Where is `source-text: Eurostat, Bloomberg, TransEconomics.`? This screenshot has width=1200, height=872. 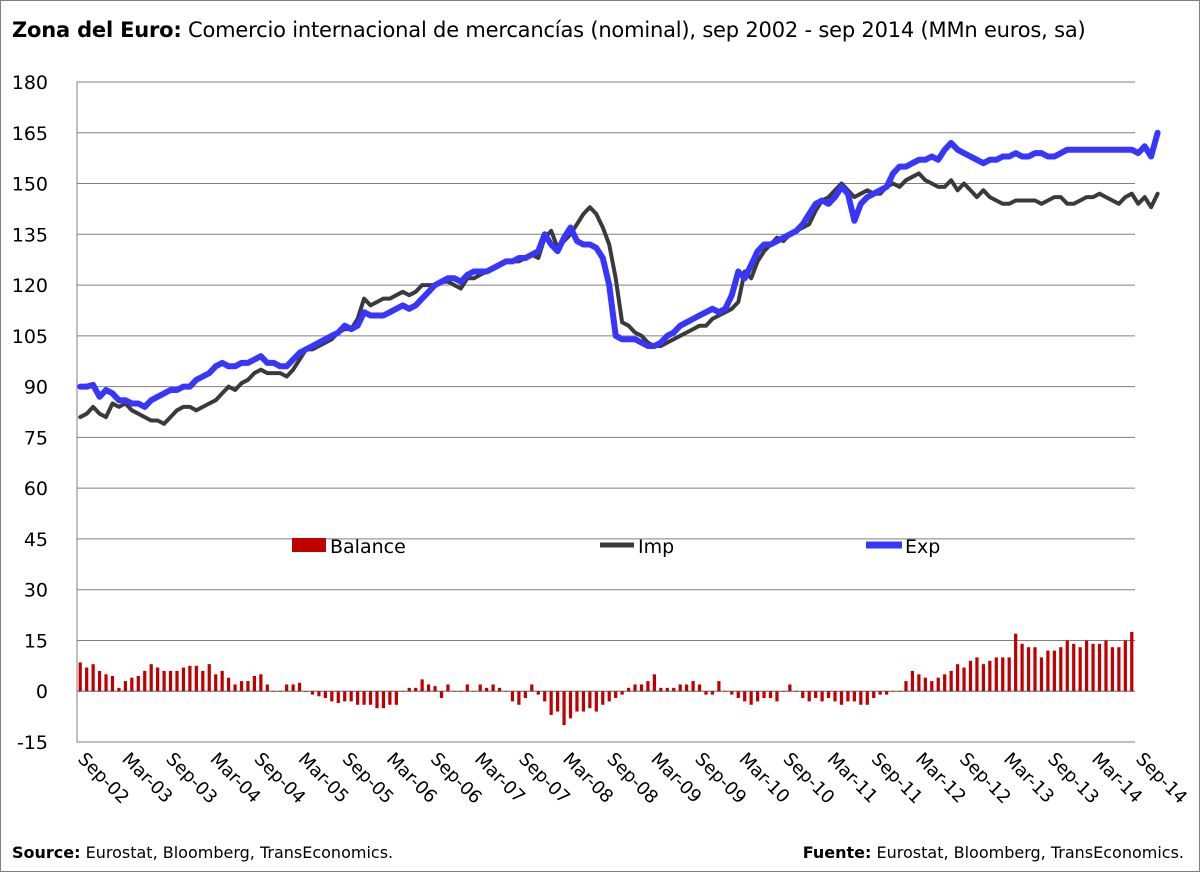 source-text: Eurostat, Bloomberg, TransEconomics. is located at coordinates (237, 852).